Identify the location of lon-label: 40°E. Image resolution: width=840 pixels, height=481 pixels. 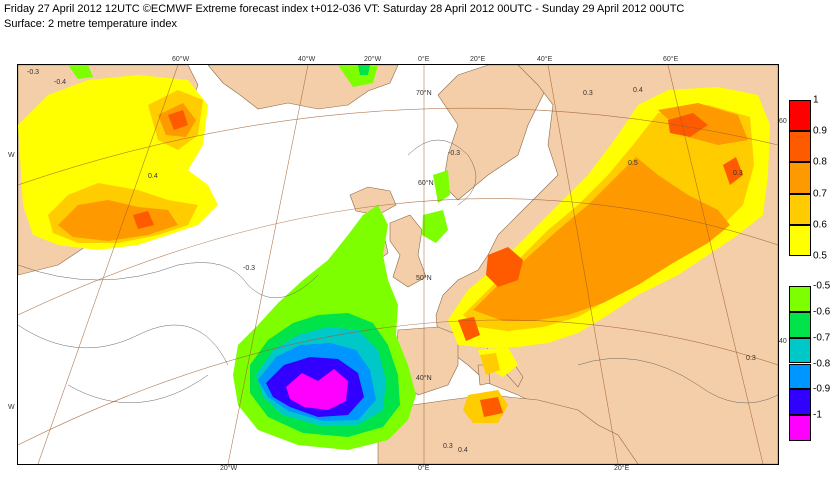
(545, 59).